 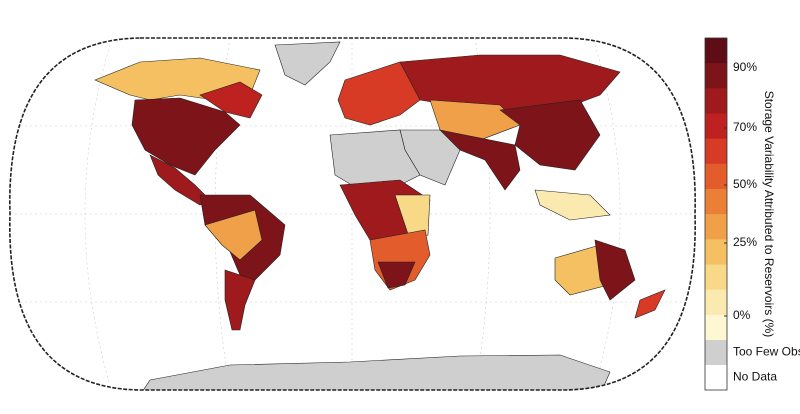 I want to click on antarctica, so click(x=375, y=372).